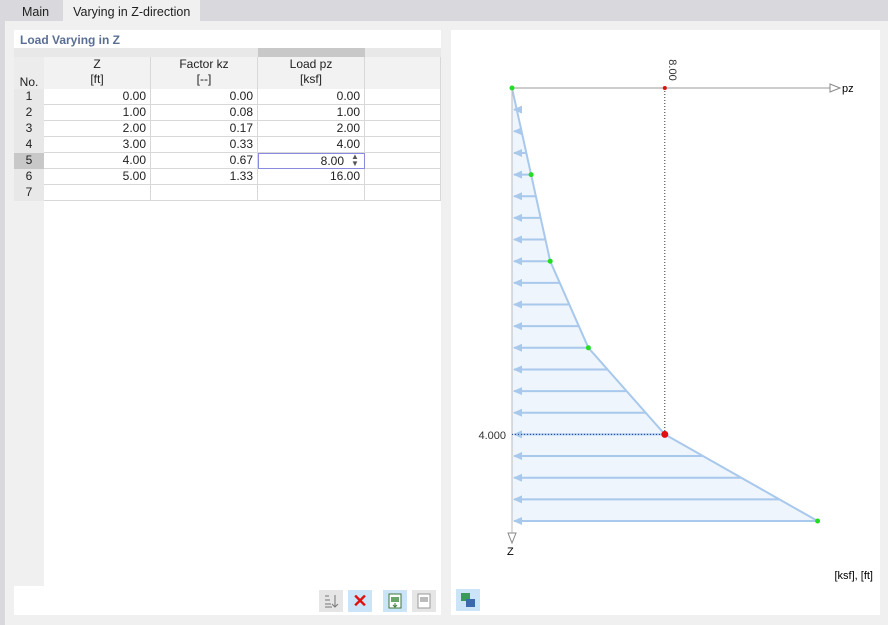  I want to click on cell-k: 1.33, so click(204, 177).